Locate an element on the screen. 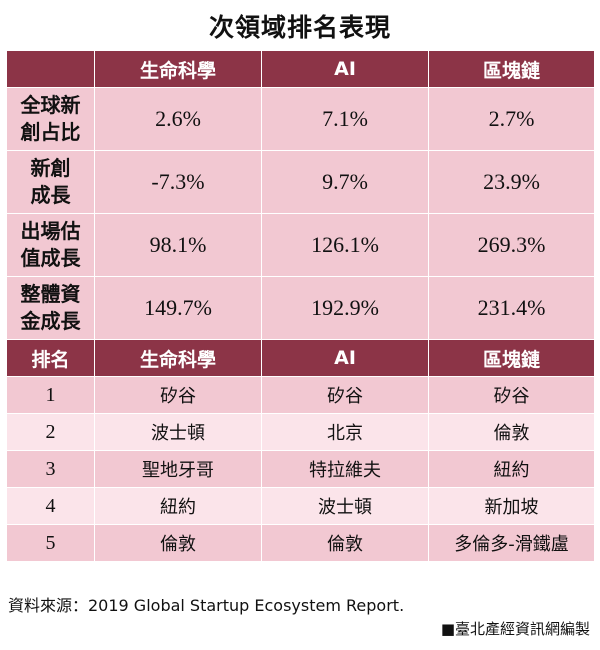  metric-value: 9.7% is located at coordinates (345, 182).